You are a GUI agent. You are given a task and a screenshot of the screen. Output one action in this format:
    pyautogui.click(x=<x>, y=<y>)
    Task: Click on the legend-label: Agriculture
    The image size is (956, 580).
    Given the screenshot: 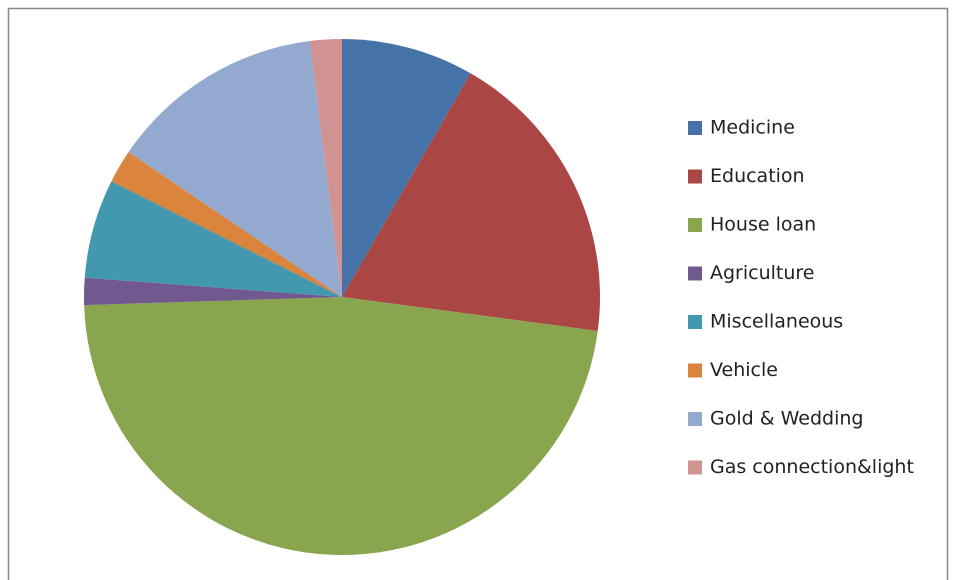 What is the action you would take?
    pyautogui.click(x=762, y=273)
    